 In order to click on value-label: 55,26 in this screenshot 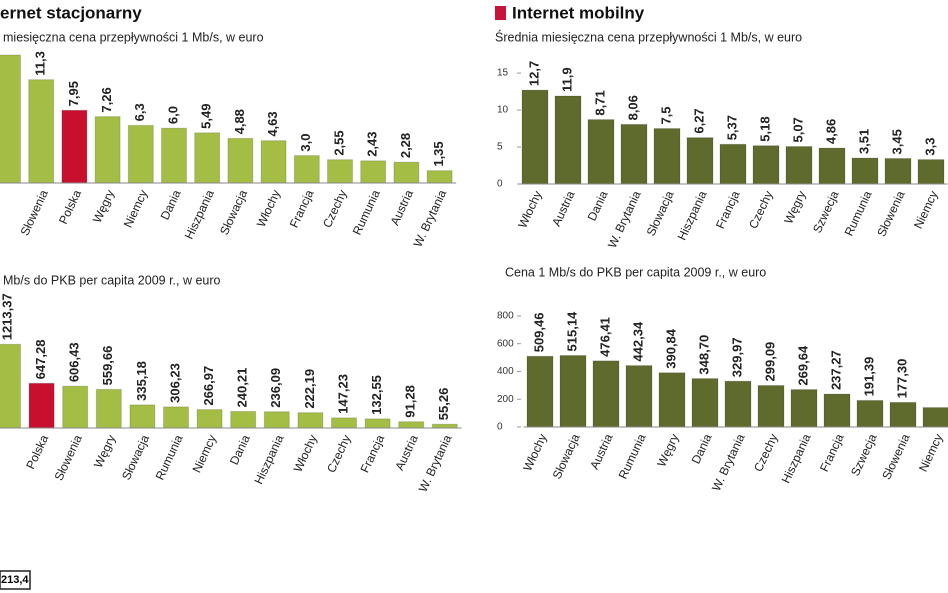, I will do `click(443, 404)`.